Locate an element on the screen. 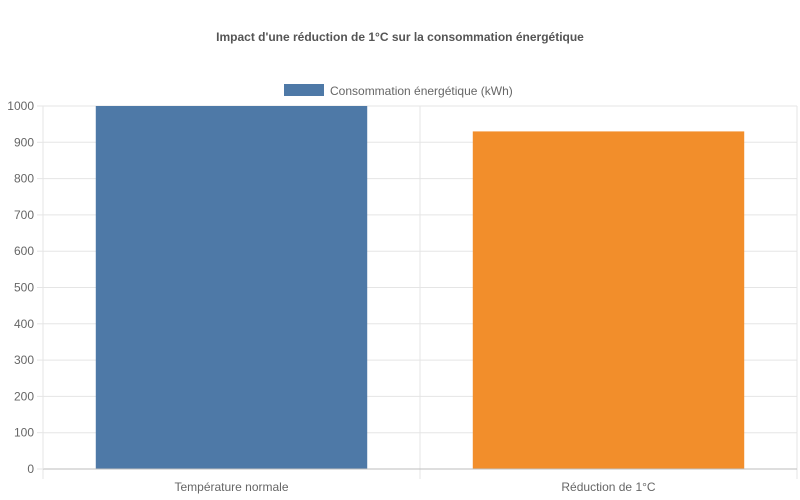 The width and height of the screenshot is (800, 500). y-tick-label: 500 is located at coordinates (24, 288).